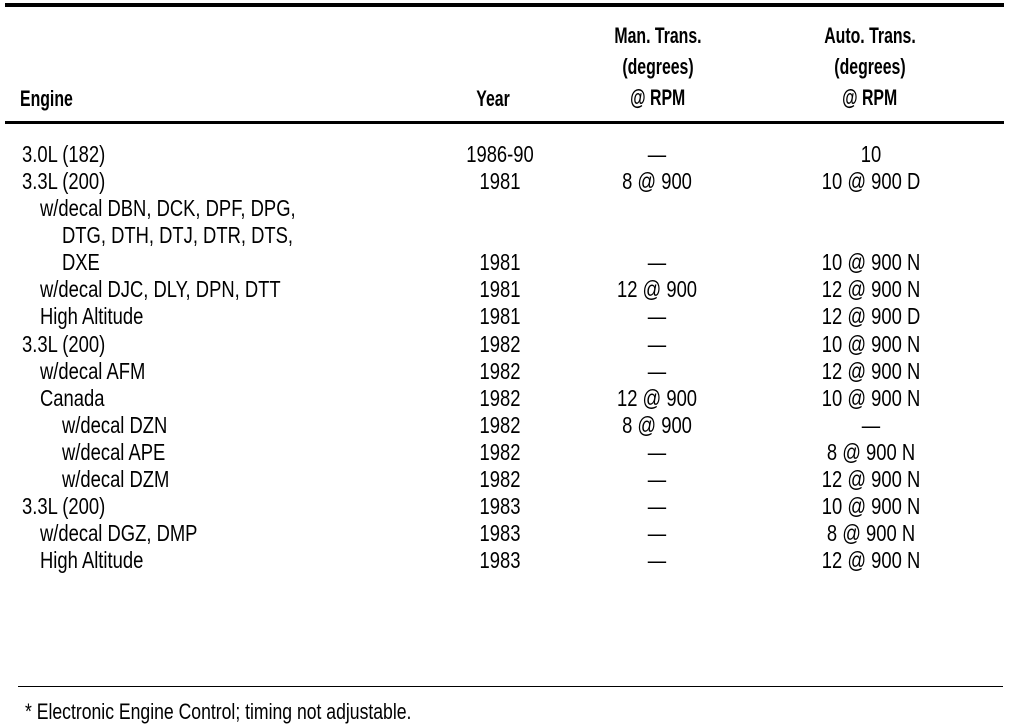  Describe the element at coordinates (138, 533) in the screenshot. I see `engine-cell: w/decal DGZ, DMP` at that location.